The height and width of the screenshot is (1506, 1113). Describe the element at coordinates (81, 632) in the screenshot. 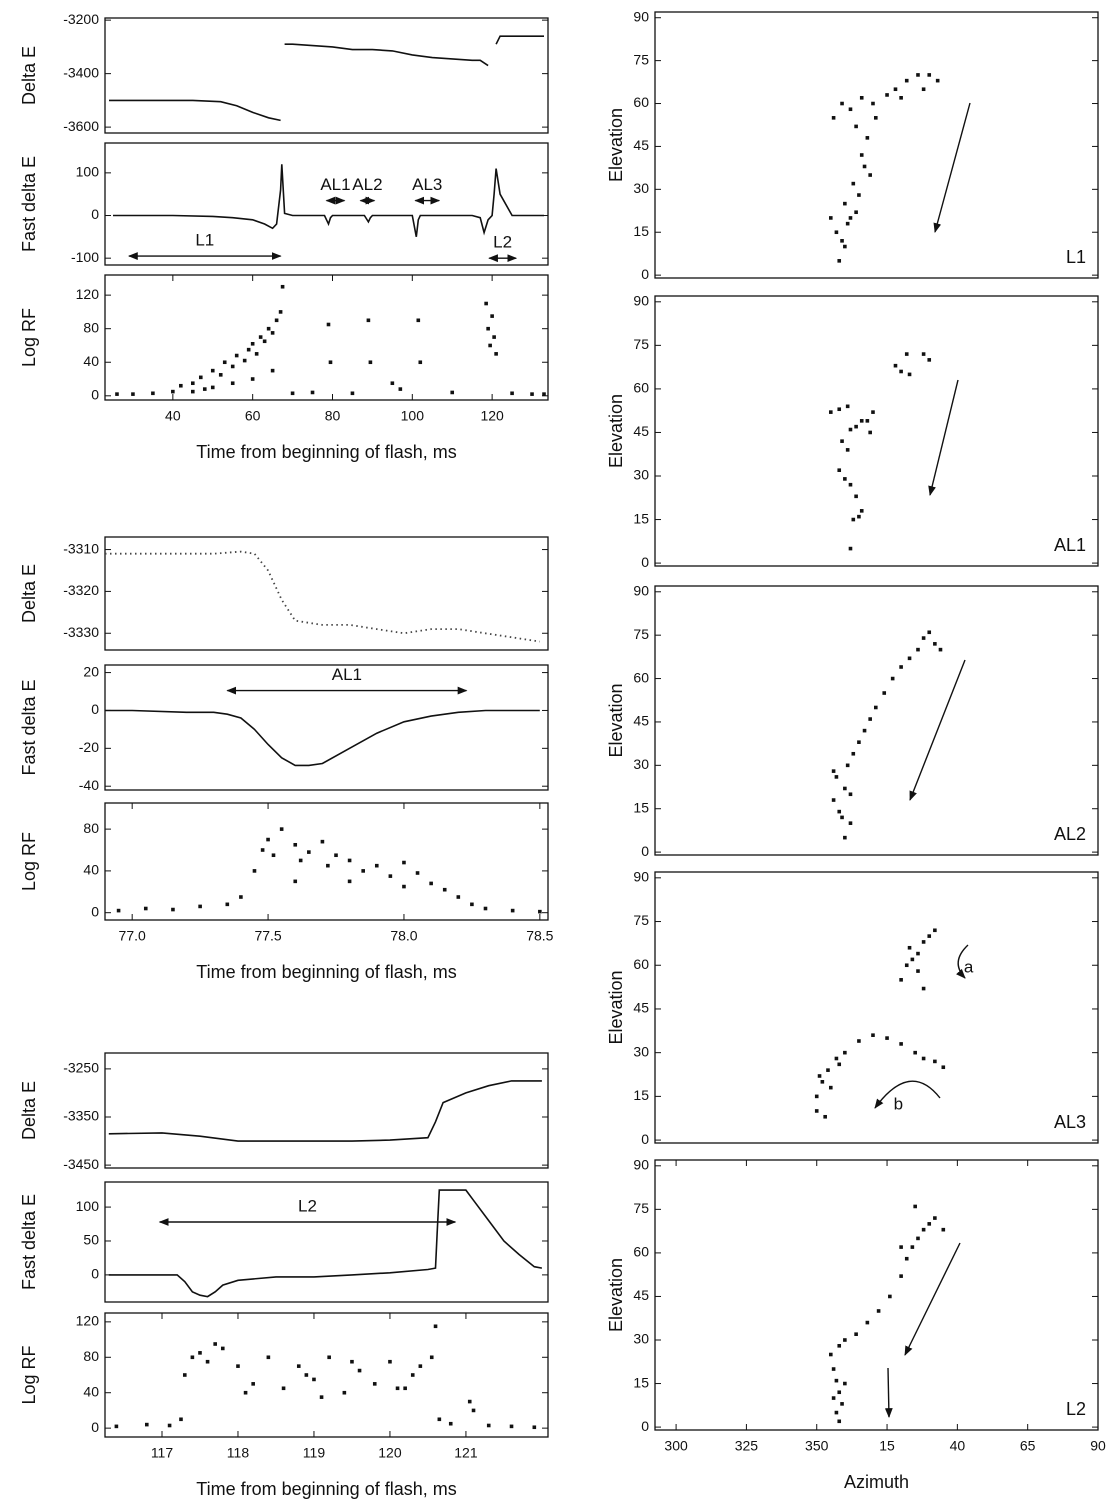

I see `y-tick-label: -3330` at that location.